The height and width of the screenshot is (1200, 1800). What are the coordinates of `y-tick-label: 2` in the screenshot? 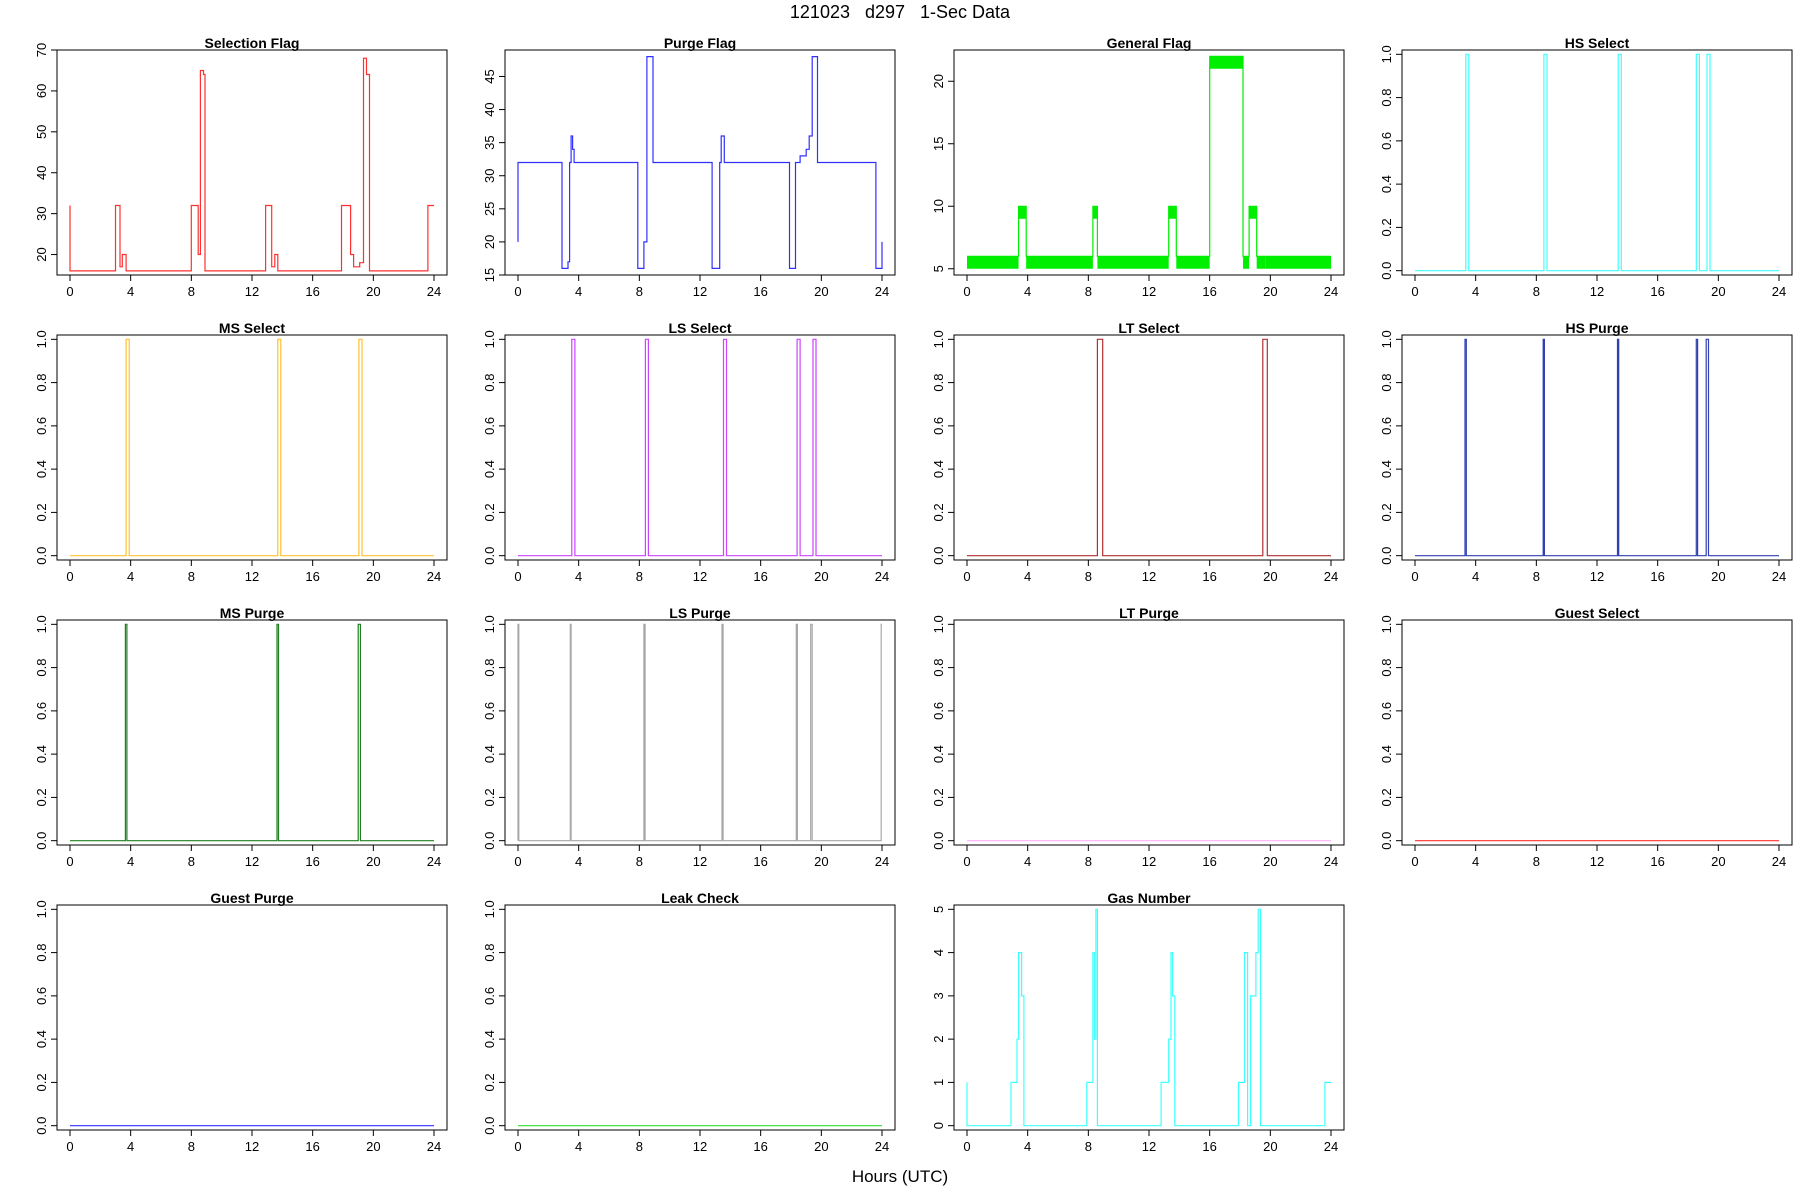 It's located at (938, 1039).